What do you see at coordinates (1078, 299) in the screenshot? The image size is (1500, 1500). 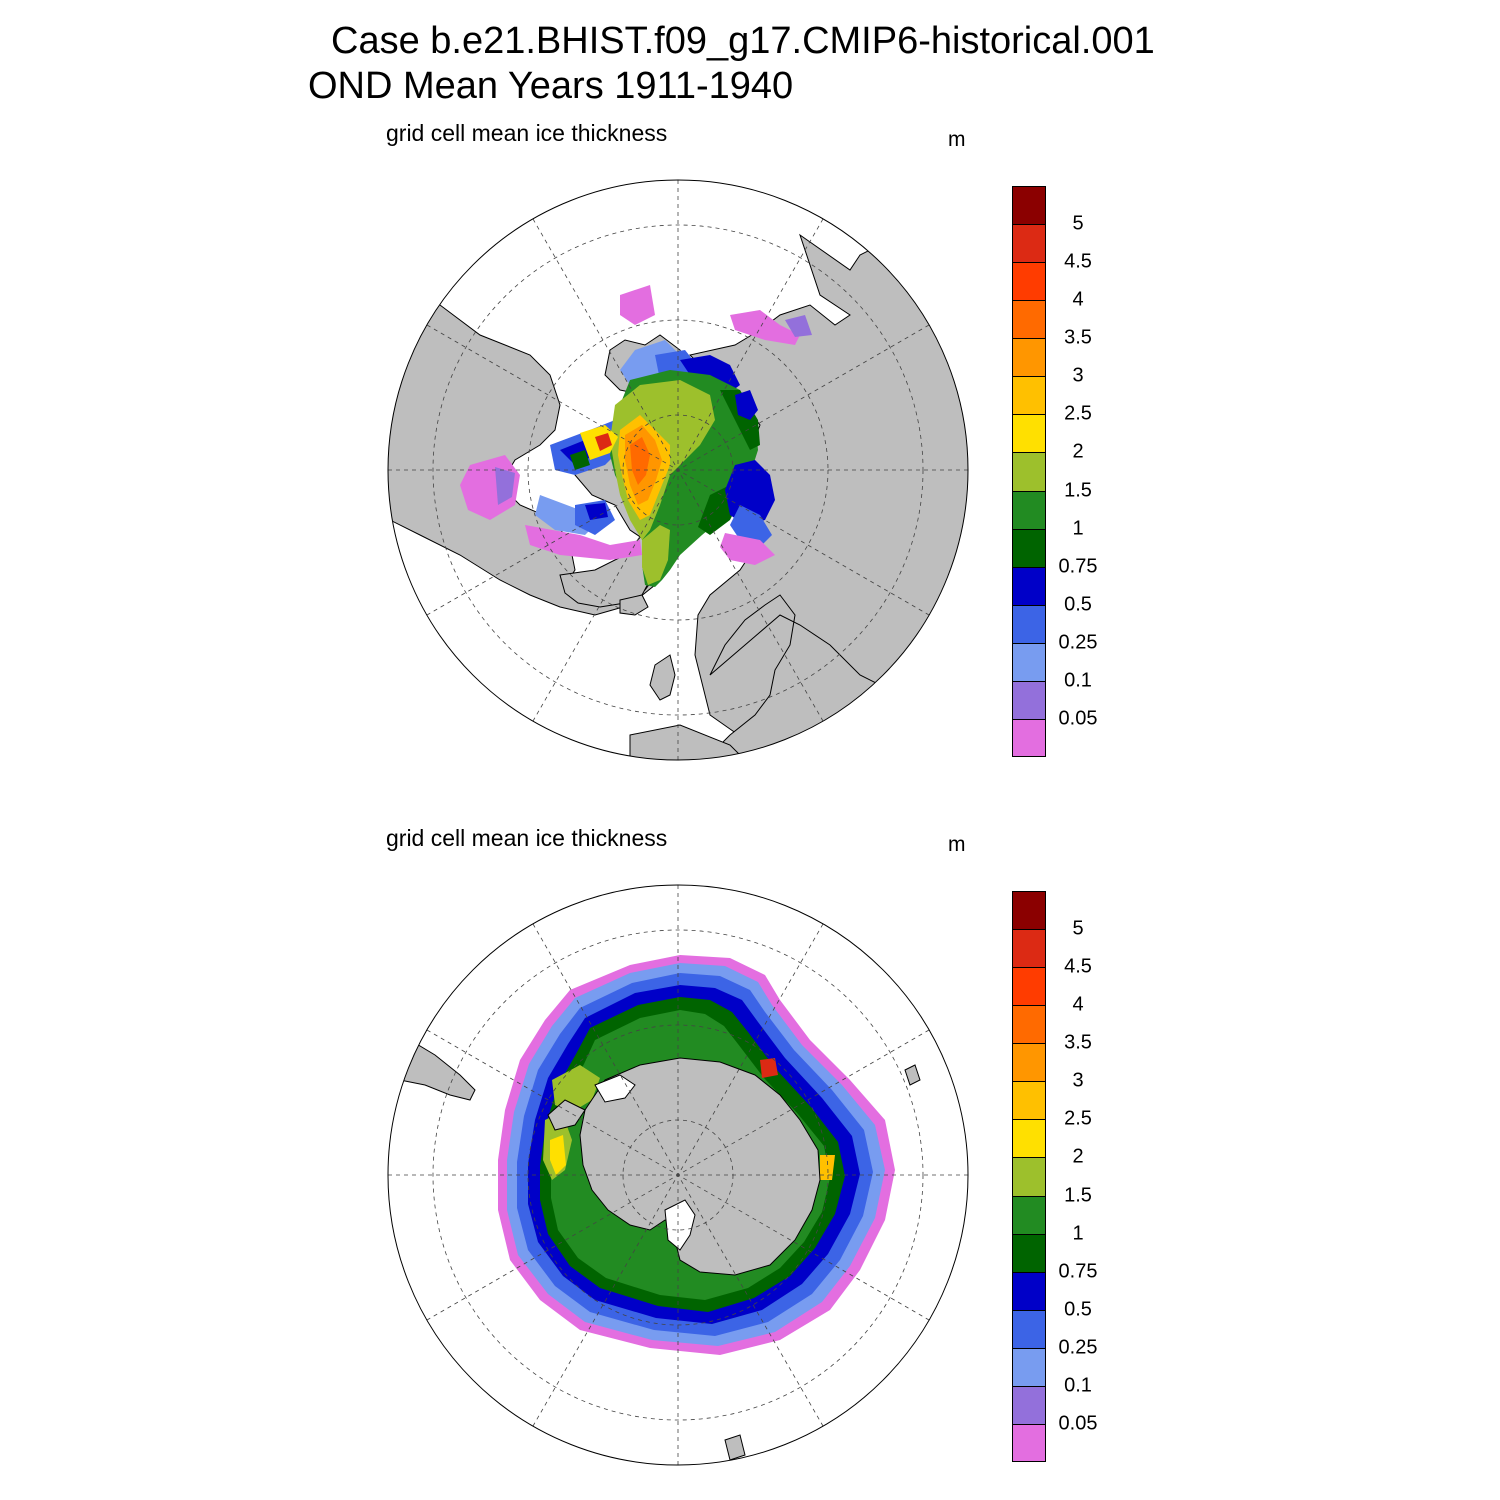 I see `arctic-colorbar-label: 4` at bounding box center [1078, 299].